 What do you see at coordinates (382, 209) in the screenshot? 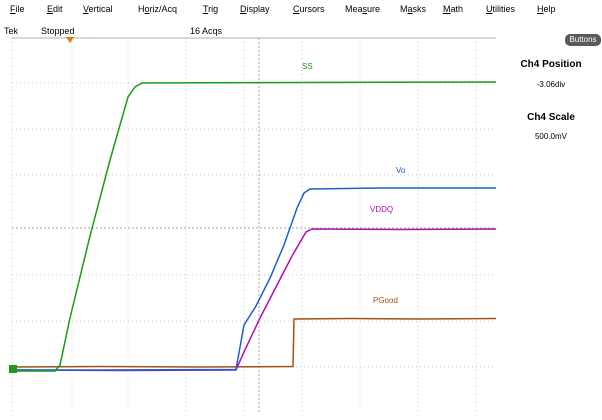
I see `trace-label-vddq: VDDQ` at bounding box center [382, 209].